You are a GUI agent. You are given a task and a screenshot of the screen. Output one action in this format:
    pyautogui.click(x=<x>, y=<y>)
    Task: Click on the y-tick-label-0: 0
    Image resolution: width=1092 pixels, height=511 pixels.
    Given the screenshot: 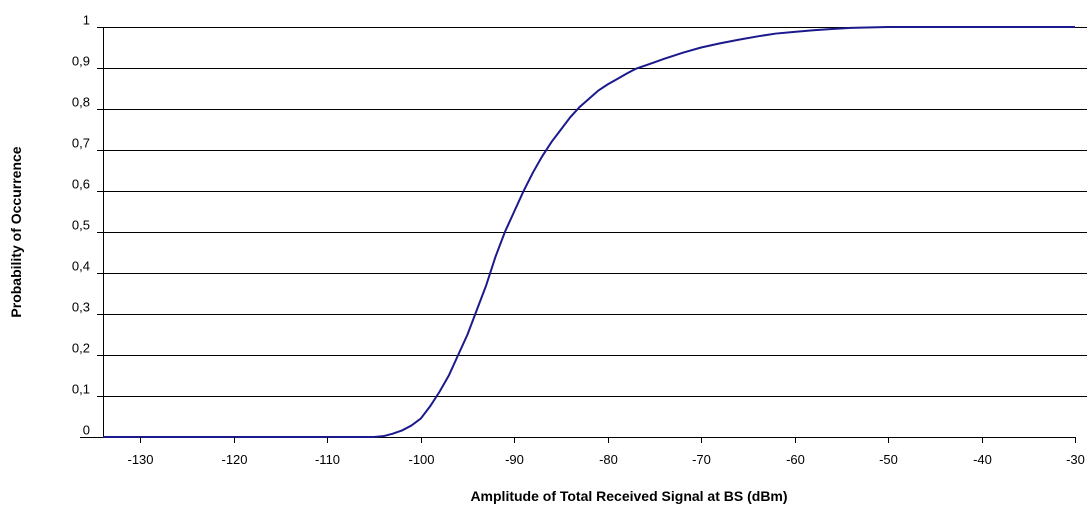 What is the action you would take?
    pyautogui.click(x=86, y=430)
    